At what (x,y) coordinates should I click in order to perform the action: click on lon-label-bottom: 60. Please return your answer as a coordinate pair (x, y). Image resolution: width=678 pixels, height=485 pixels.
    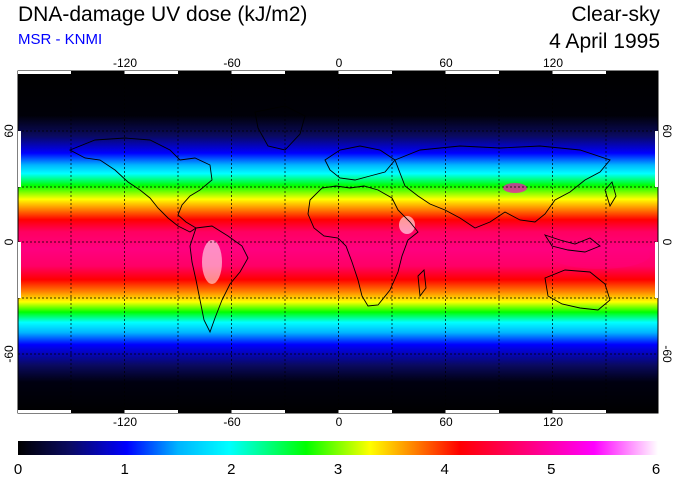
    Looking at the image, I should click on (446, 422).